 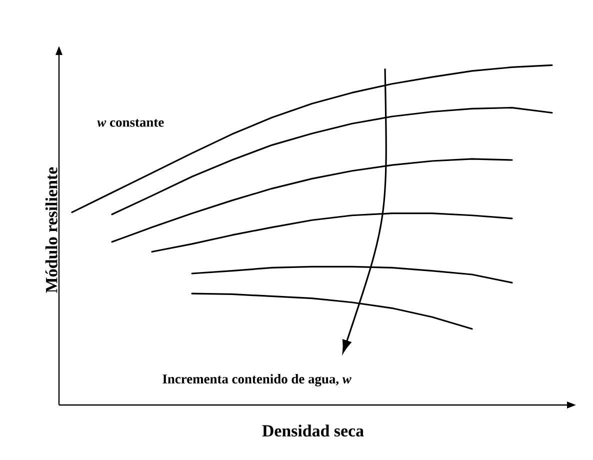 I want to click on annotation: Incrementa contenido de agua, w, so click(x=257, y=380).